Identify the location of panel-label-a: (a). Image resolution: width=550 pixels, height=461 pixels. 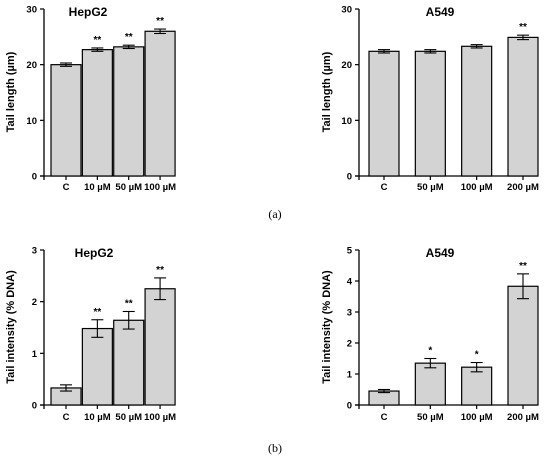
(274, 214).